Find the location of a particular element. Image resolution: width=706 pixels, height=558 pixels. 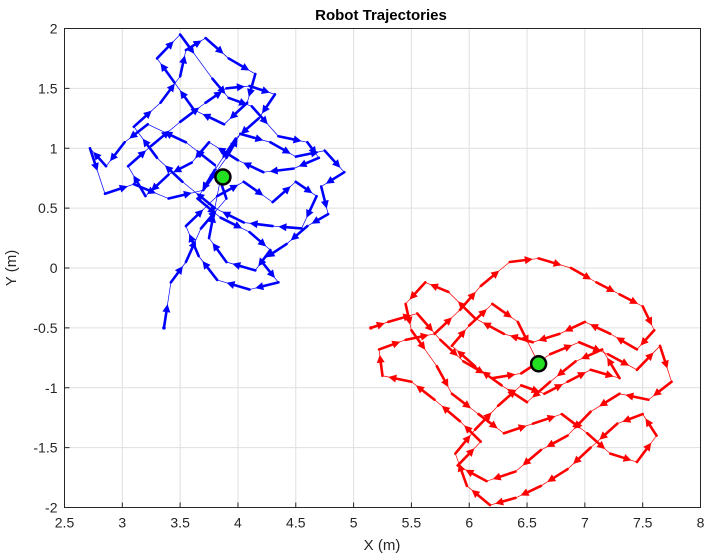

chart-title: Robot Trajectories is located at coordinates (381, 15).